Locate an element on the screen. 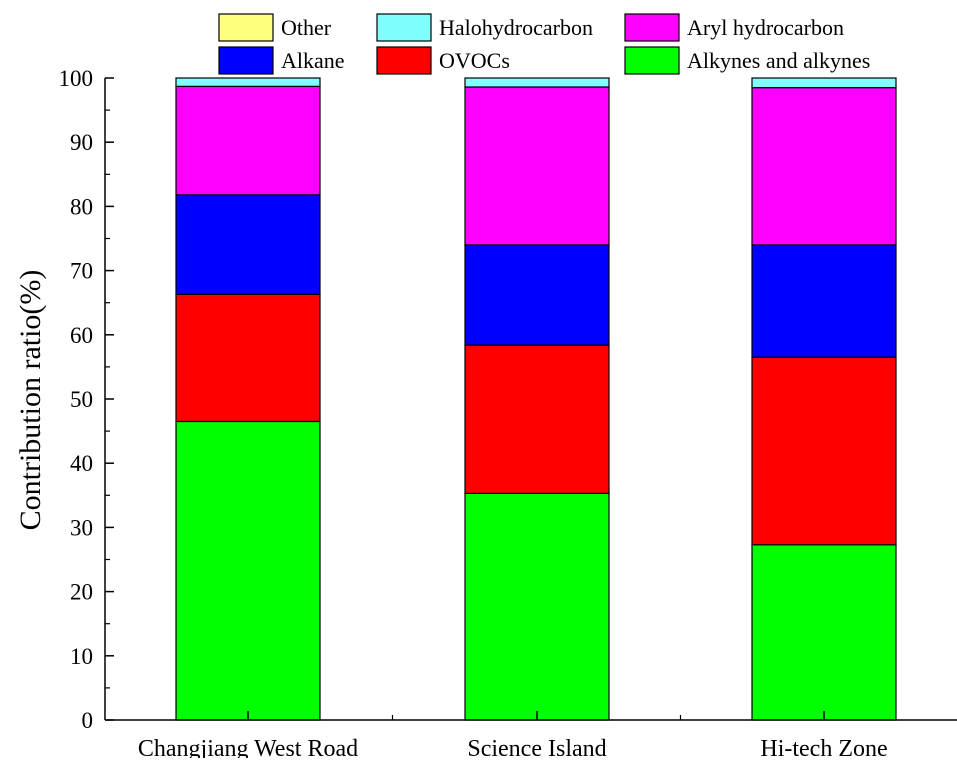 This screenshot has width=957, height=763. x-tick-label: Changjiang West Road is located at coordinates (248, 747).